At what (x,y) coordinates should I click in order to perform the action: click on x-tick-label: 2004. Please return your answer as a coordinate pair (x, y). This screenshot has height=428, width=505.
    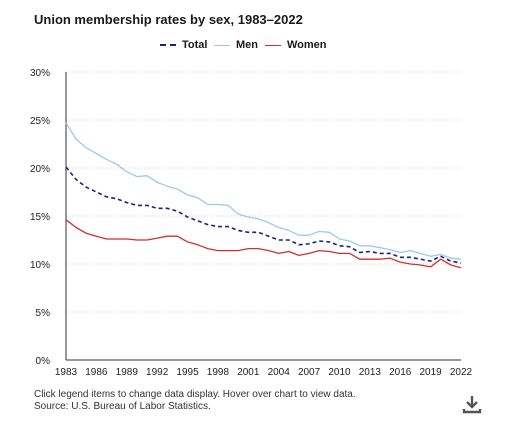
    Looking at the image, I should click on (279, 372).